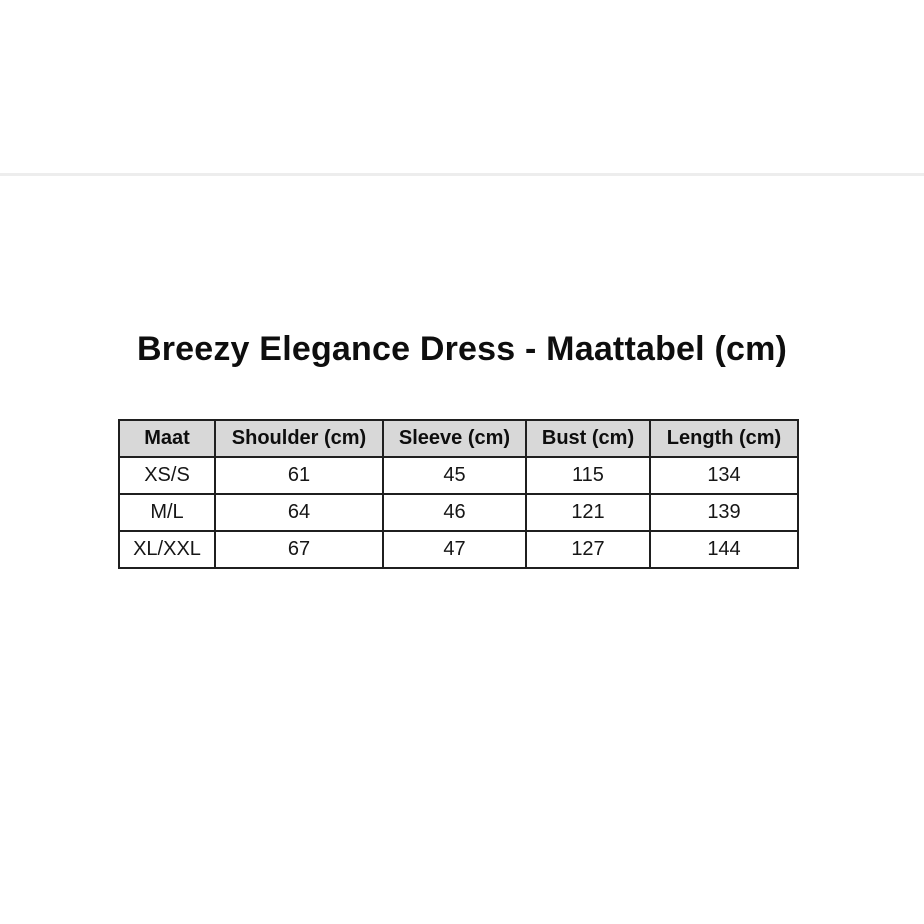 The height and width of the screenshot is (924, 924). What do you see at coordinates (462, 174) in the screenshot?
I see `section-divider` at bounding box center [462, 174].